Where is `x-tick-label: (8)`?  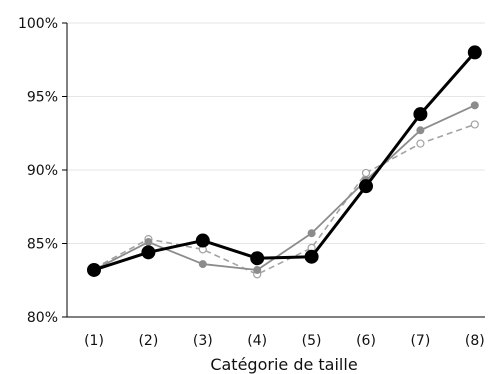
x-tick-label: (8) is located at coordinates (475, 341).